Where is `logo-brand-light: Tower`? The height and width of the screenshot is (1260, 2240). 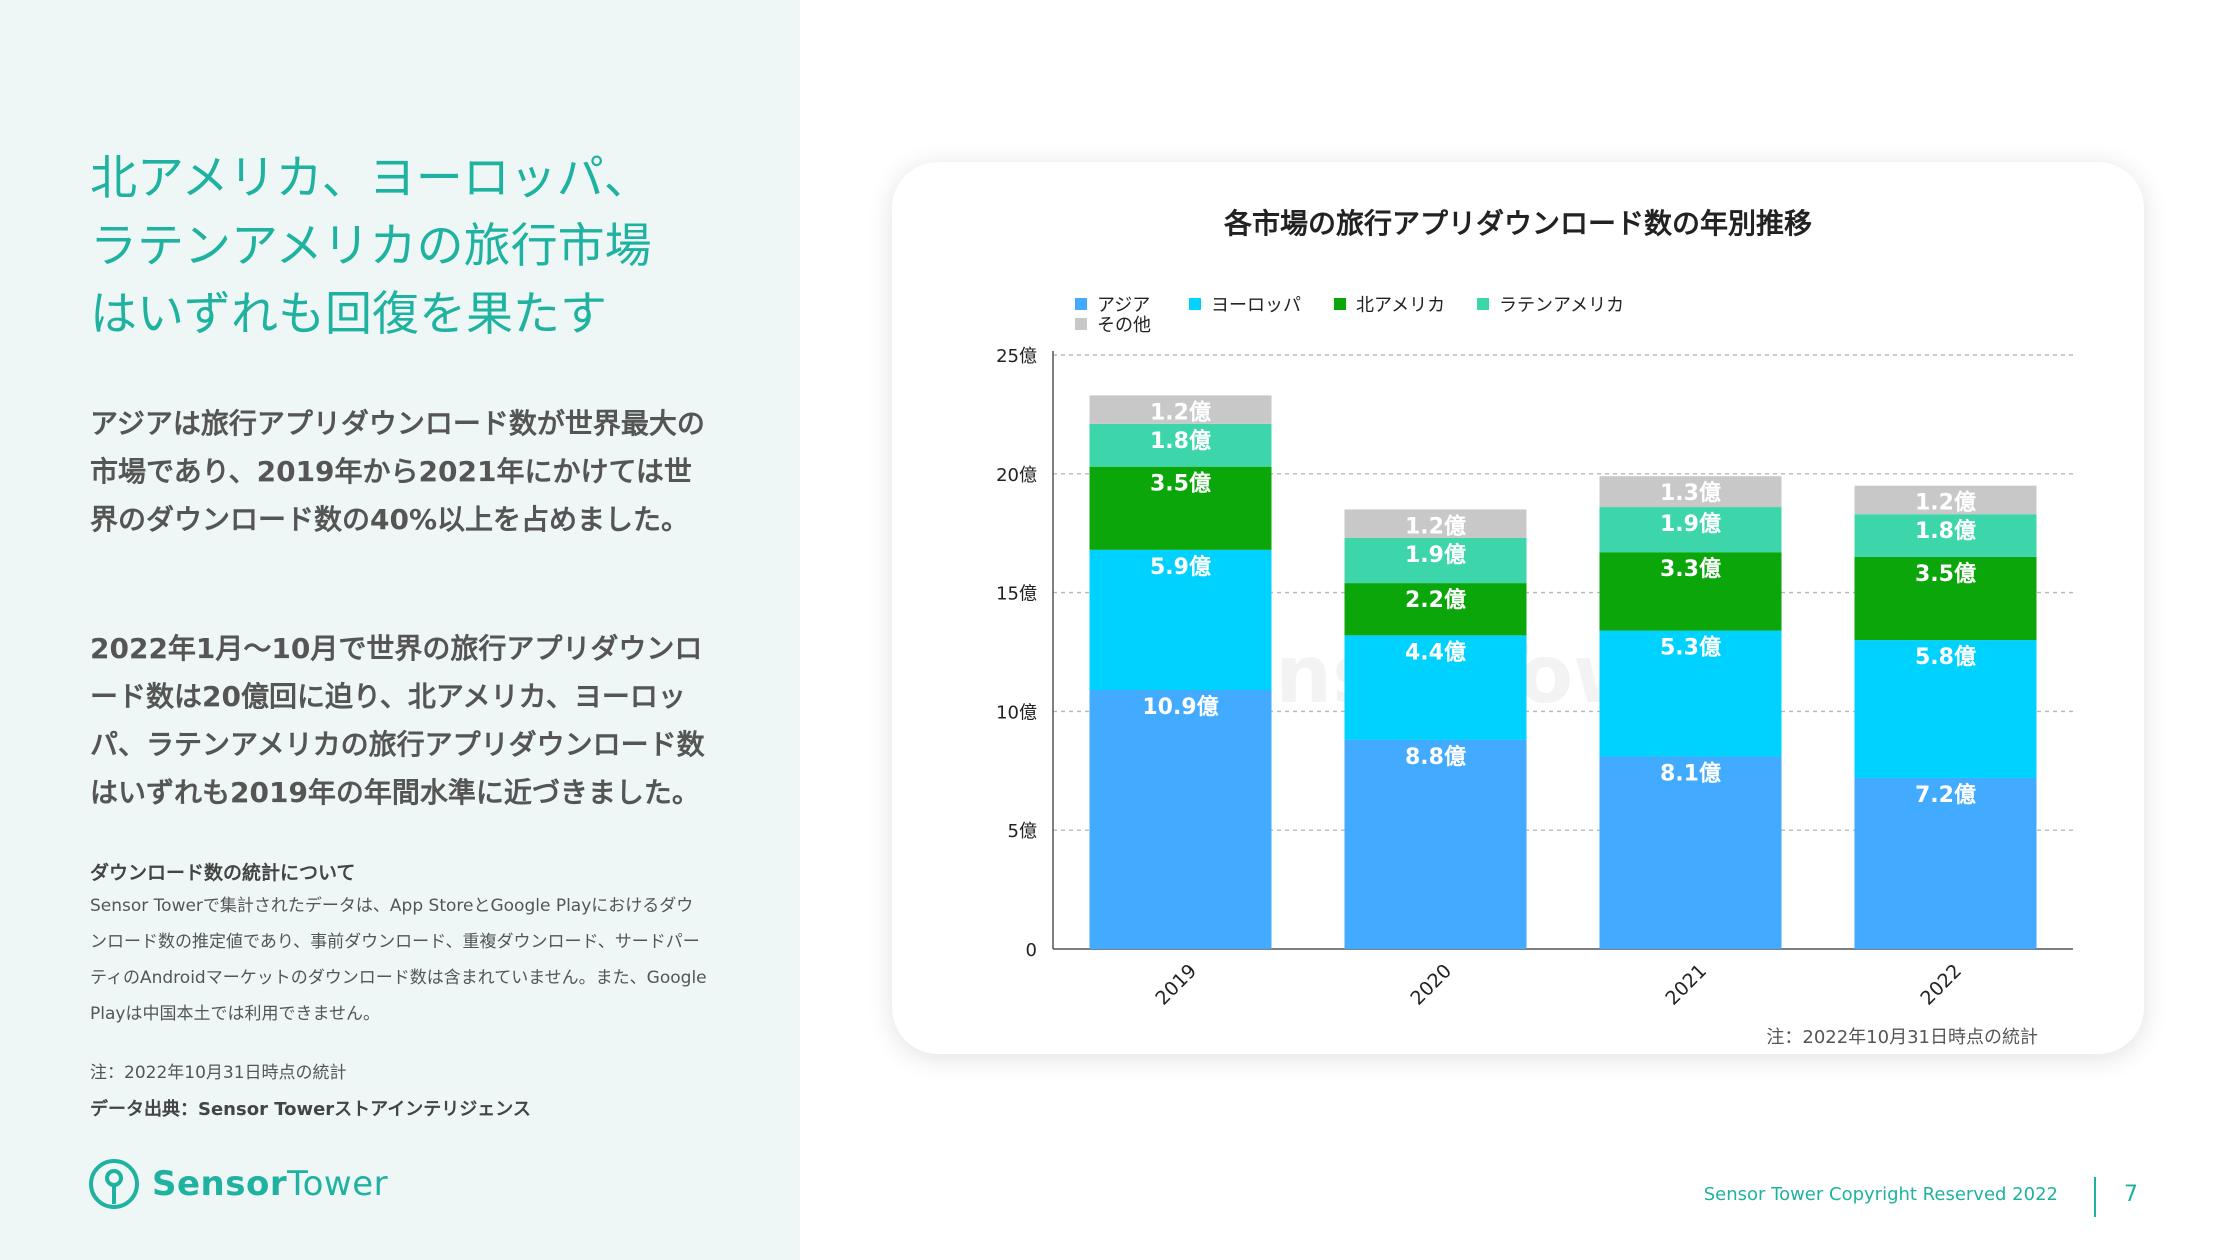 logo-brand-light: Tower is located at coordinates (338, 1184).